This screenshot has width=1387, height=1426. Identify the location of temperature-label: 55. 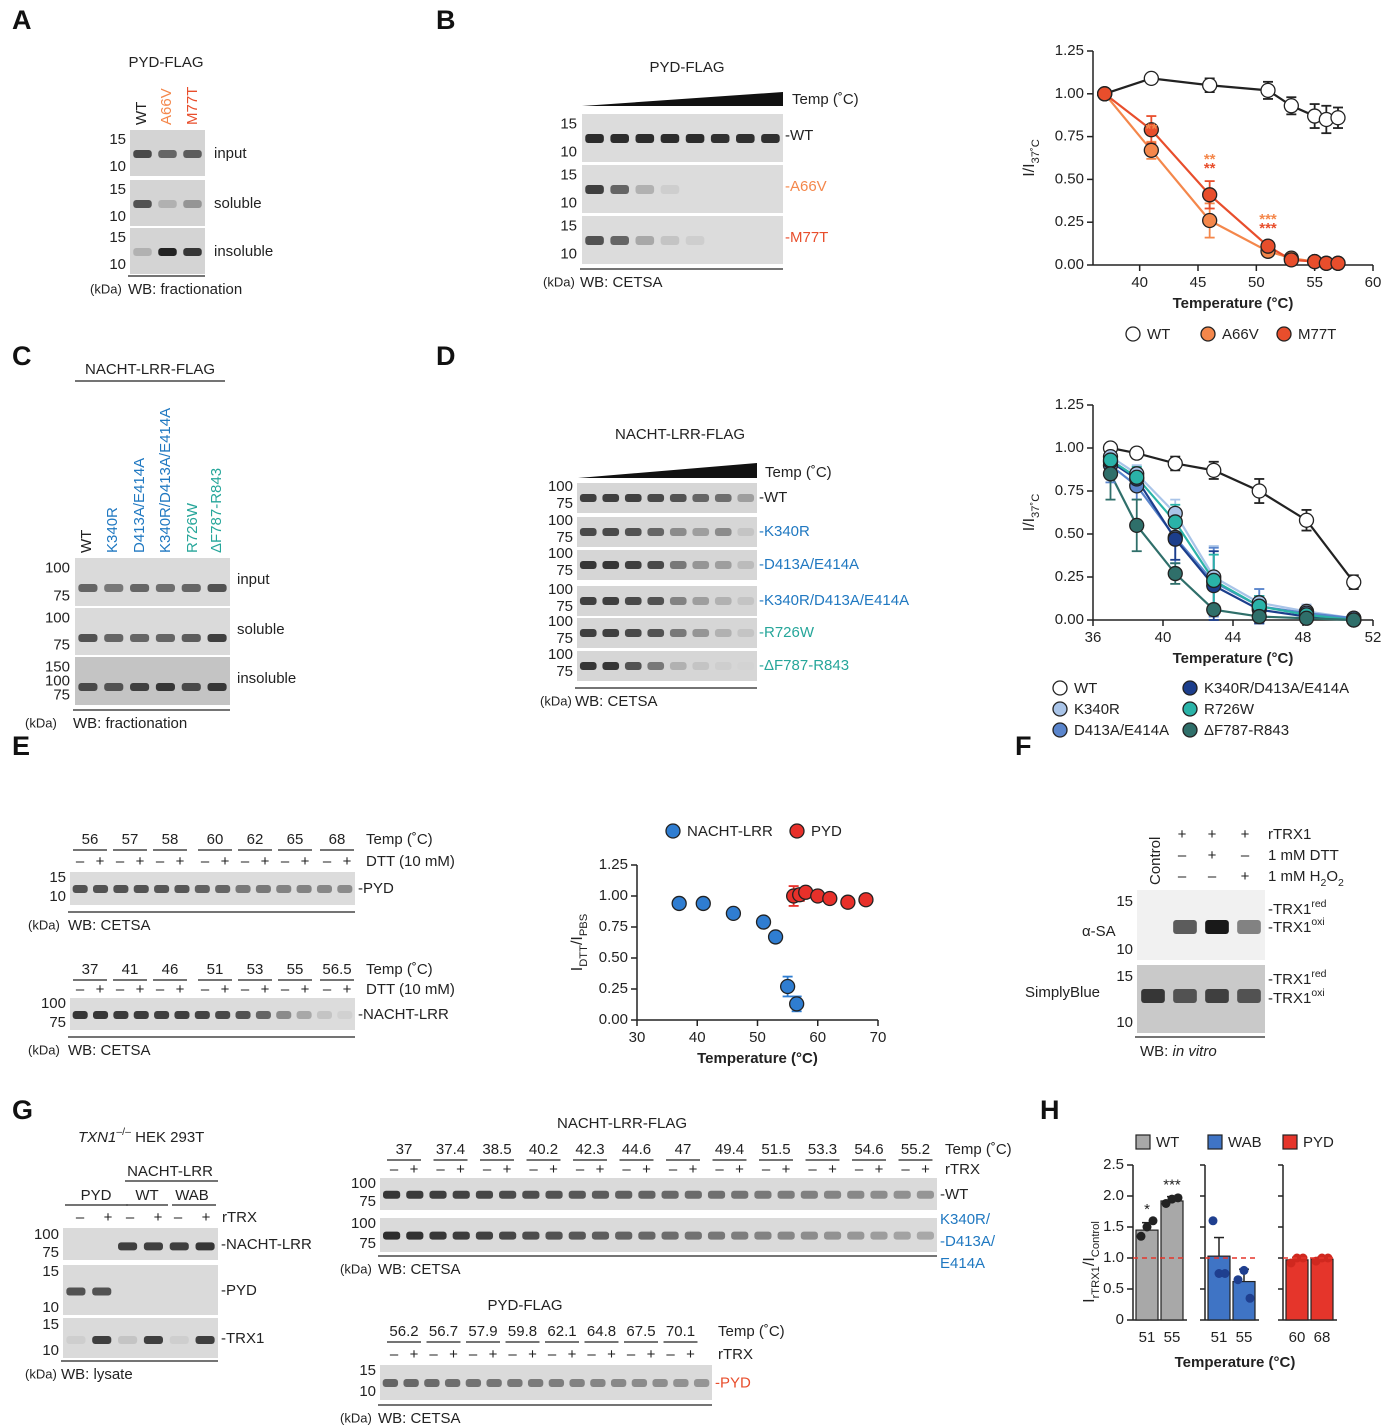
(295, 969).